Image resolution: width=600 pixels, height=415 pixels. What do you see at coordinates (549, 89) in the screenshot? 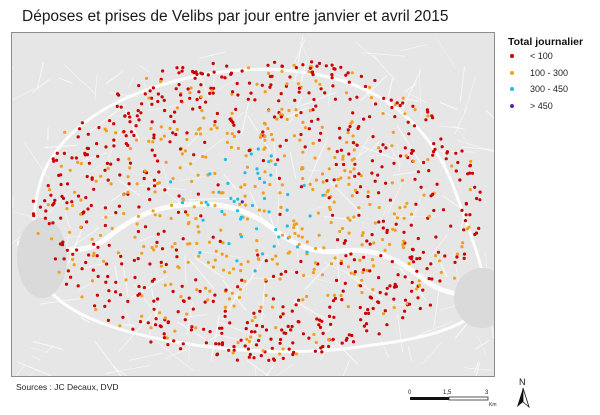
I see `legend-label: 300 - 450` at bounding box center [549, 89].